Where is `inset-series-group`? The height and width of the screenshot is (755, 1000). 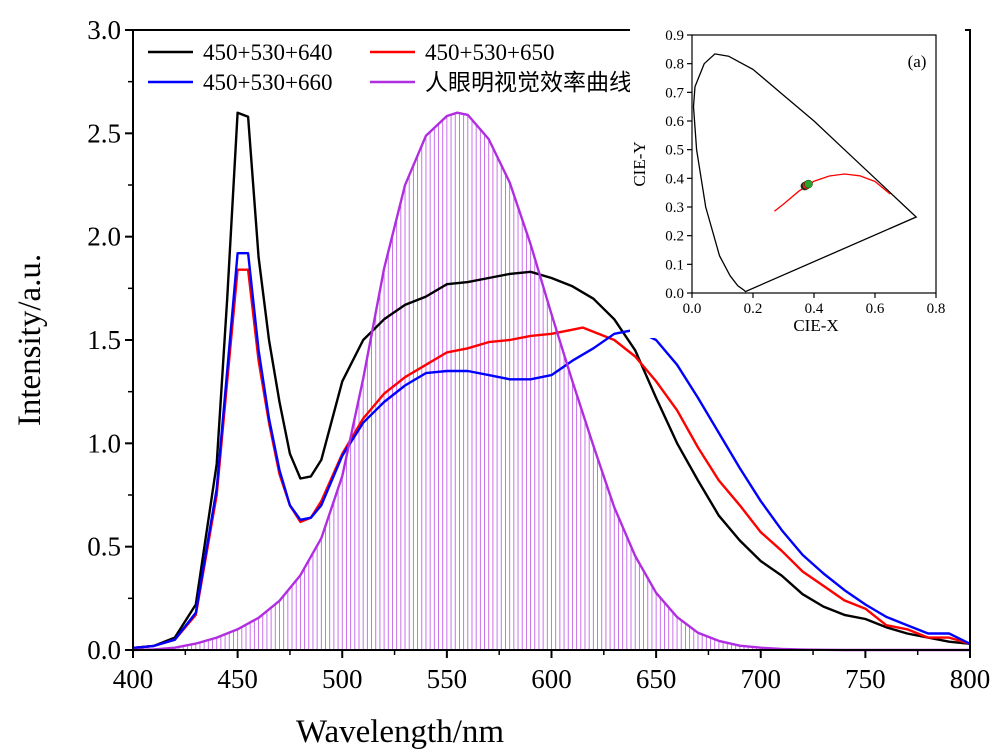 inset-series-group is located at coordinates (805, 173).